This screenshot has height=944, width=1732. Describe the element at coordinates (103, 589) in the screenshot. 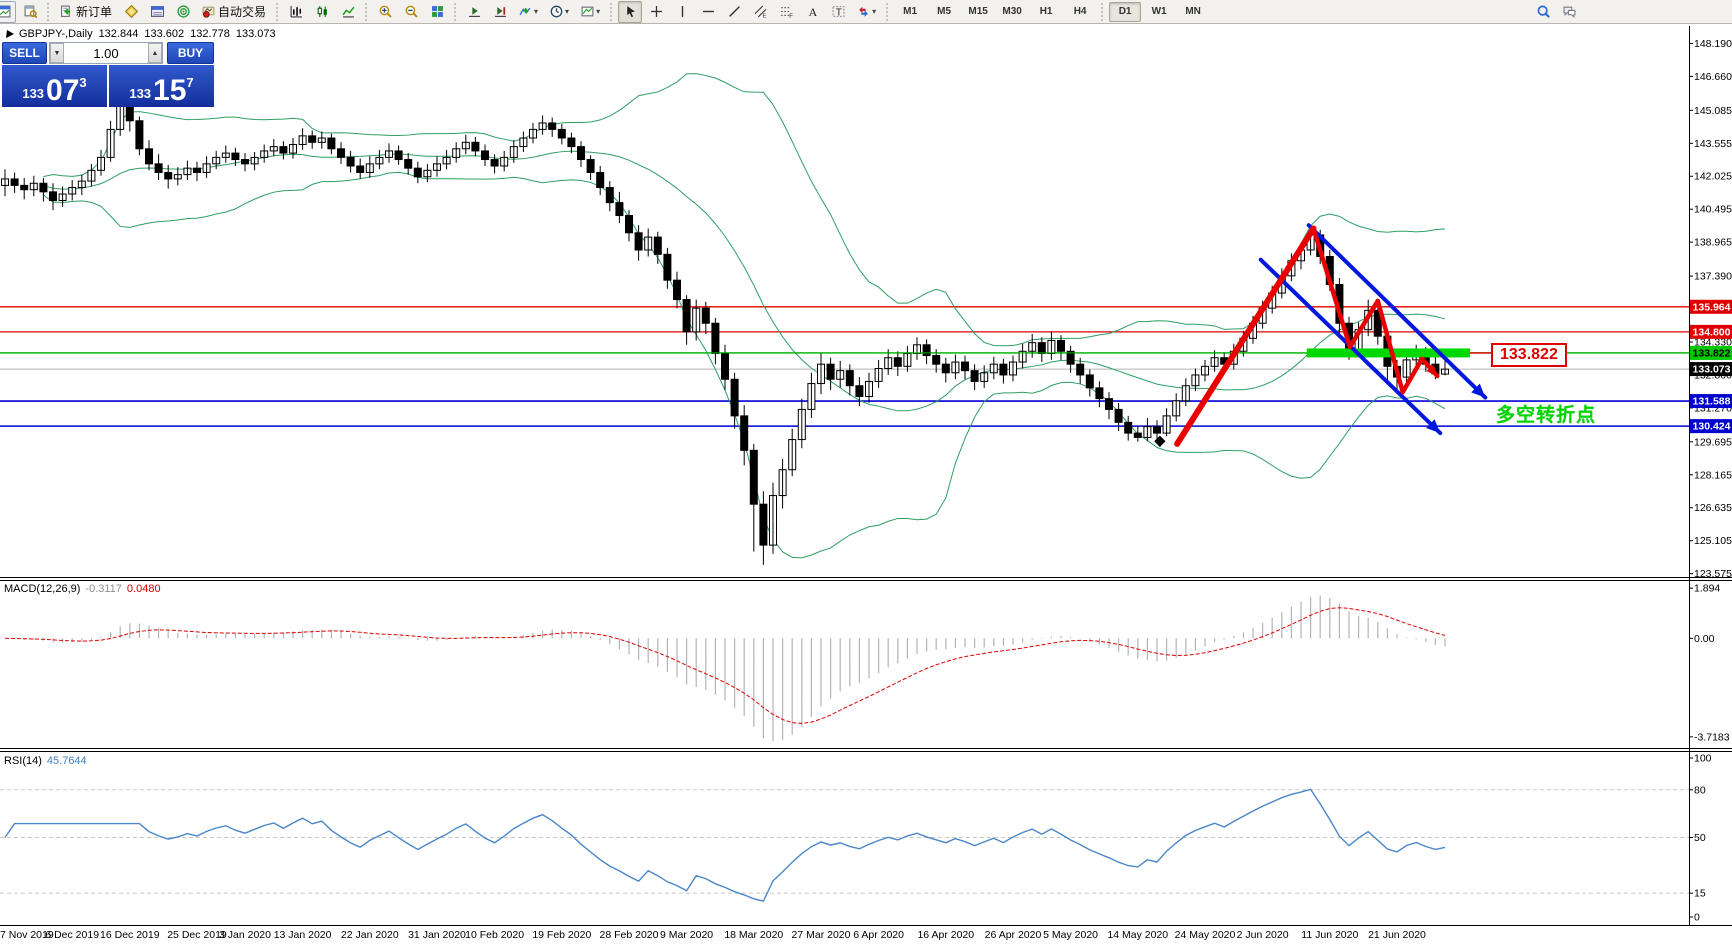

I see `macd-main-value: -0.3117` at that location.